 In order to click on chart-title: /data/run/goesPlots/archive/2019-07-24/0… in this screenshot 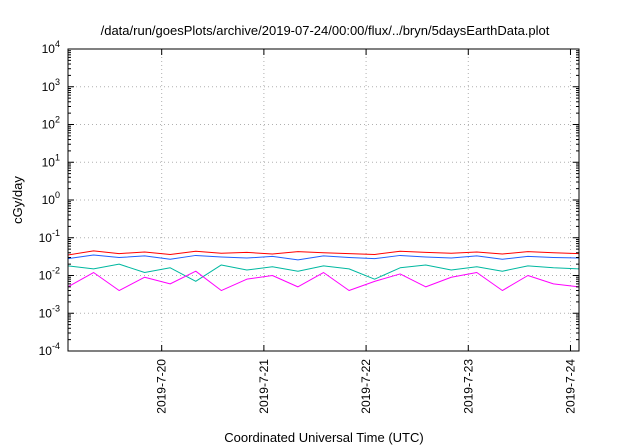, I will do `click(325, 30)`.